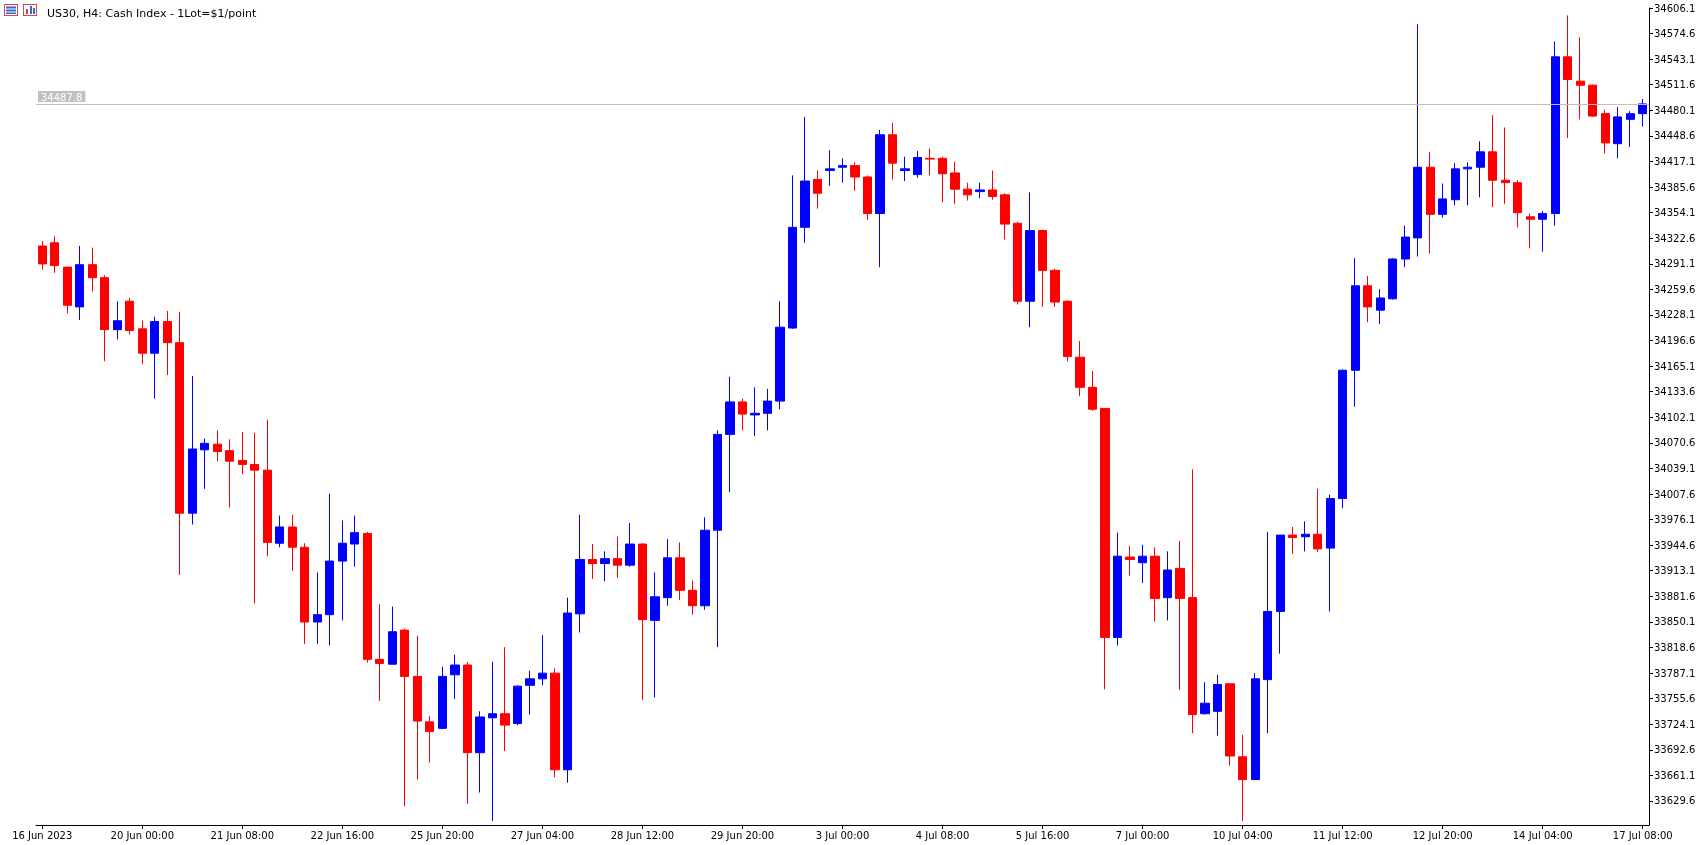  What do you see at coordinates (1675, 417) in the screenshot?
I see `y-tick-label: 34102.1` at bounding box center [1675, 417].